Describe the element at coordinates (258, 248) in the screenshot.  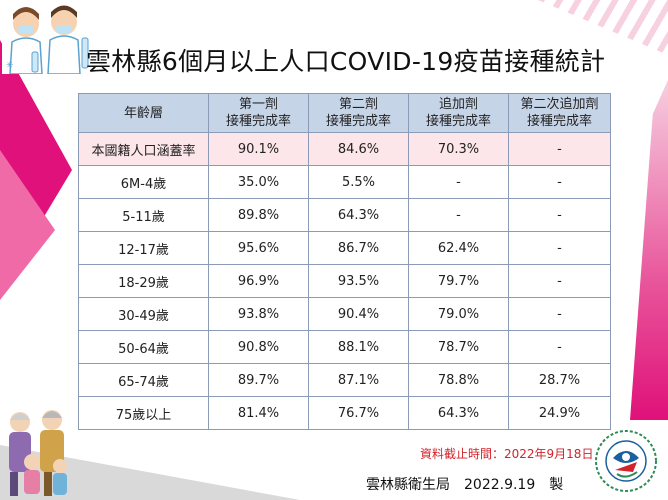
I see `table-cell: 95.6%` at that location.